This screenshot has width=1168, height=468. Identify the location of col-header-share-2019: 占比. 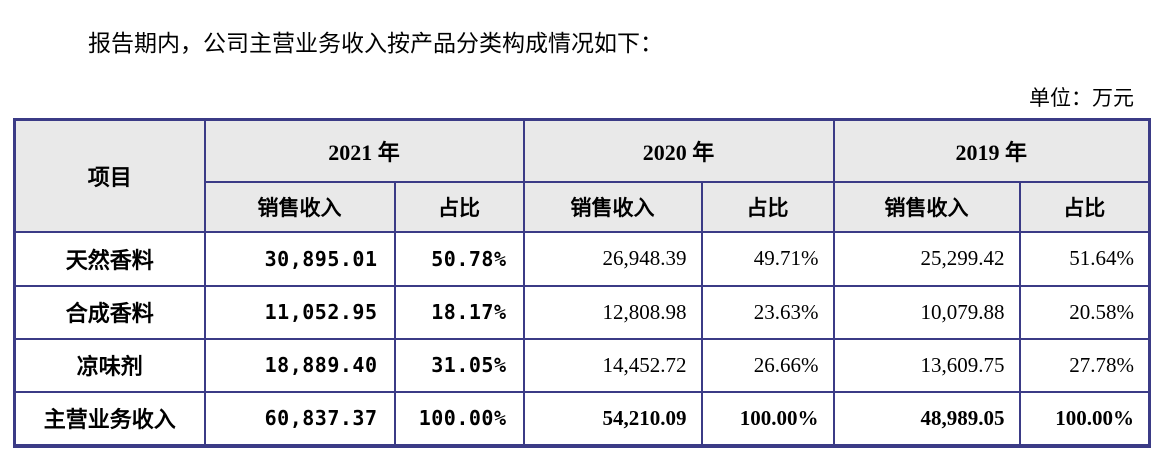
(1084, 206).